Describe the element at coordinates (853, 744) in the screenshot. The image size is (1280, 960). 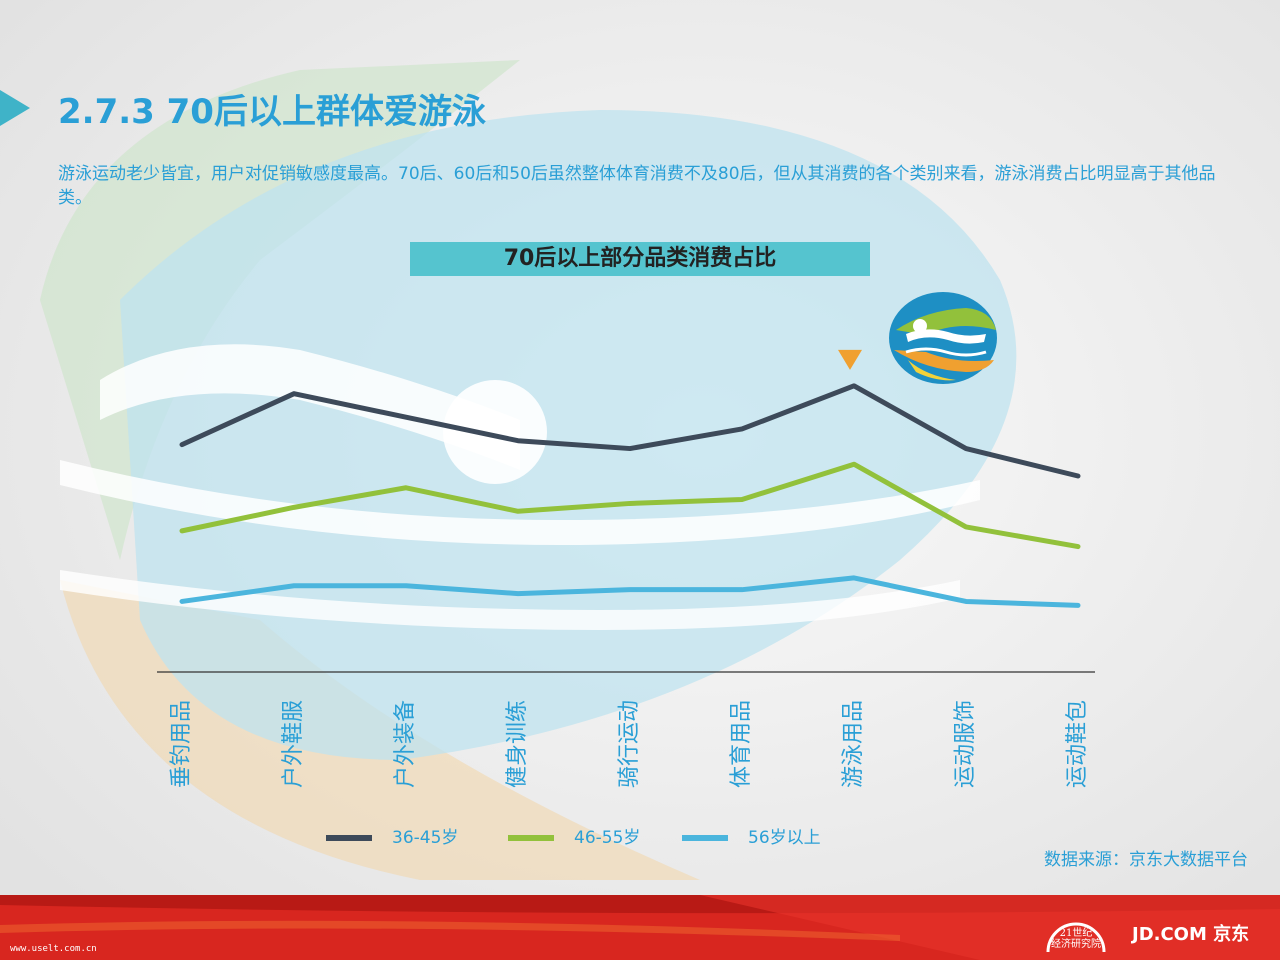
I see `x-tick-label: 游泳用品` at that location.